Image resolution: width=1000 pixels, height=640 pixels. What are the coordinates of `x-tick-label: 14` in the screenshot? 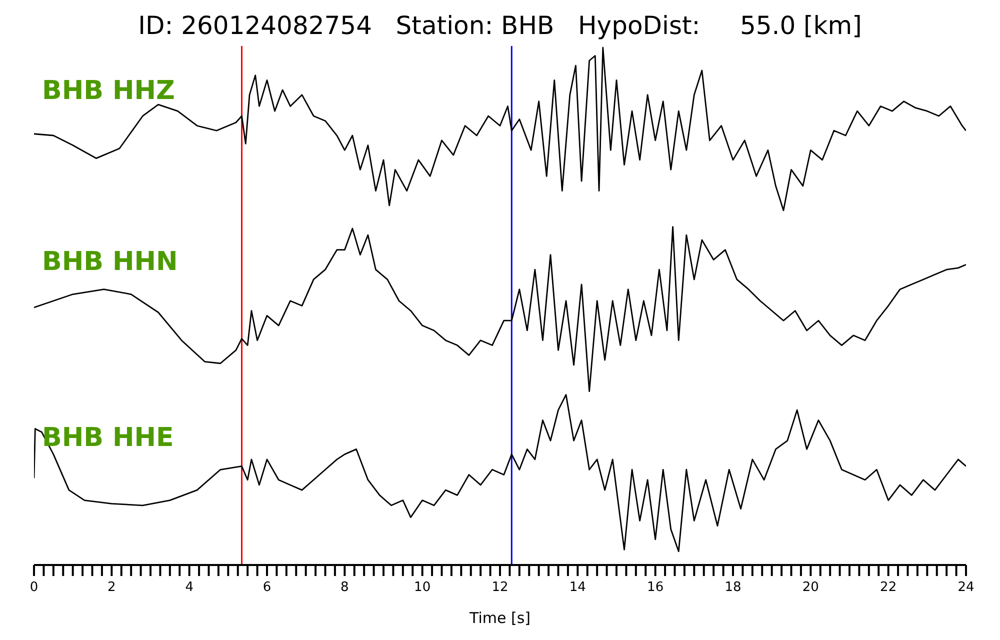 It's located at (577, 588).